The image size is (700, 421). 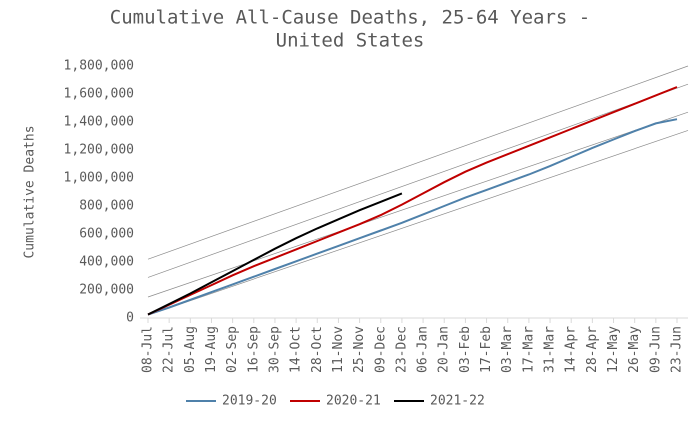 I want to click on x-tick-label: 08-Jul, so click(x=148, y=349).